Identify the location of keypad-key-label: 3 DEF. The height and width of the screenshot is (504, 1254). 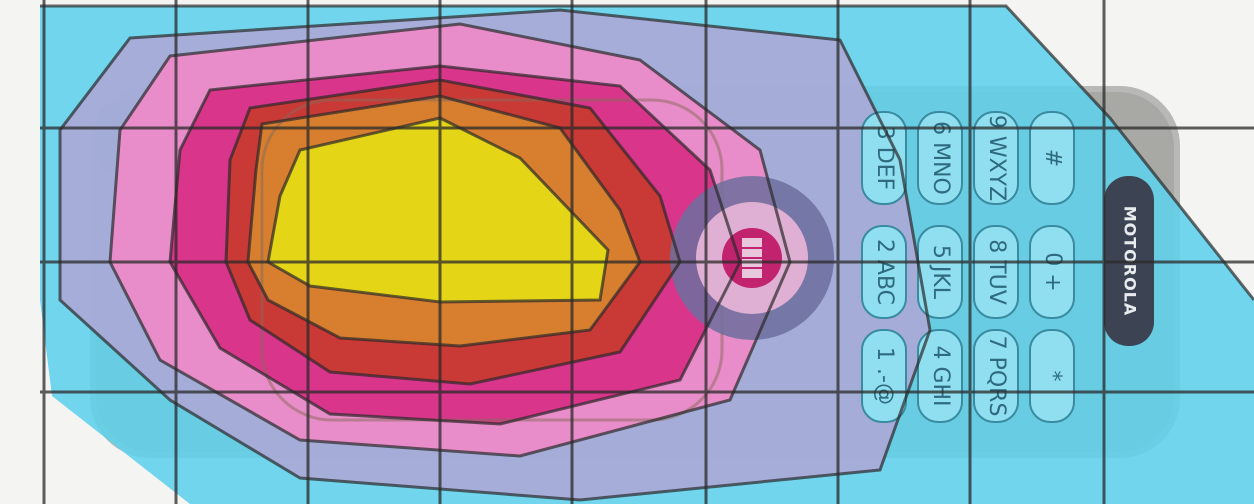
(884, 158).